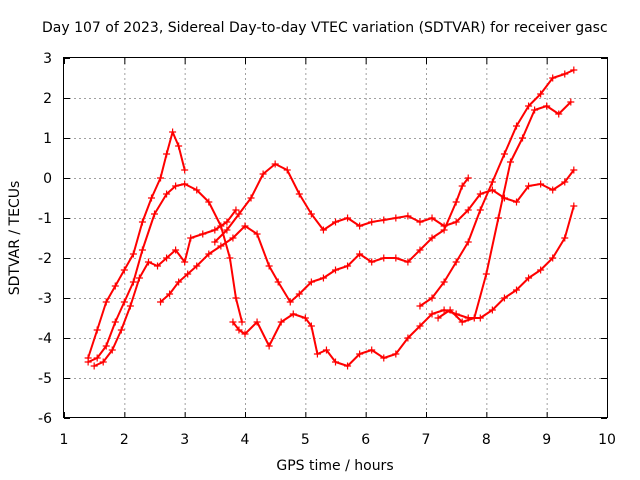  What do you see at coordinates (546, 440) in the screenshot?
I see `x-tick-label: 9` at bounding box center [546, 440].